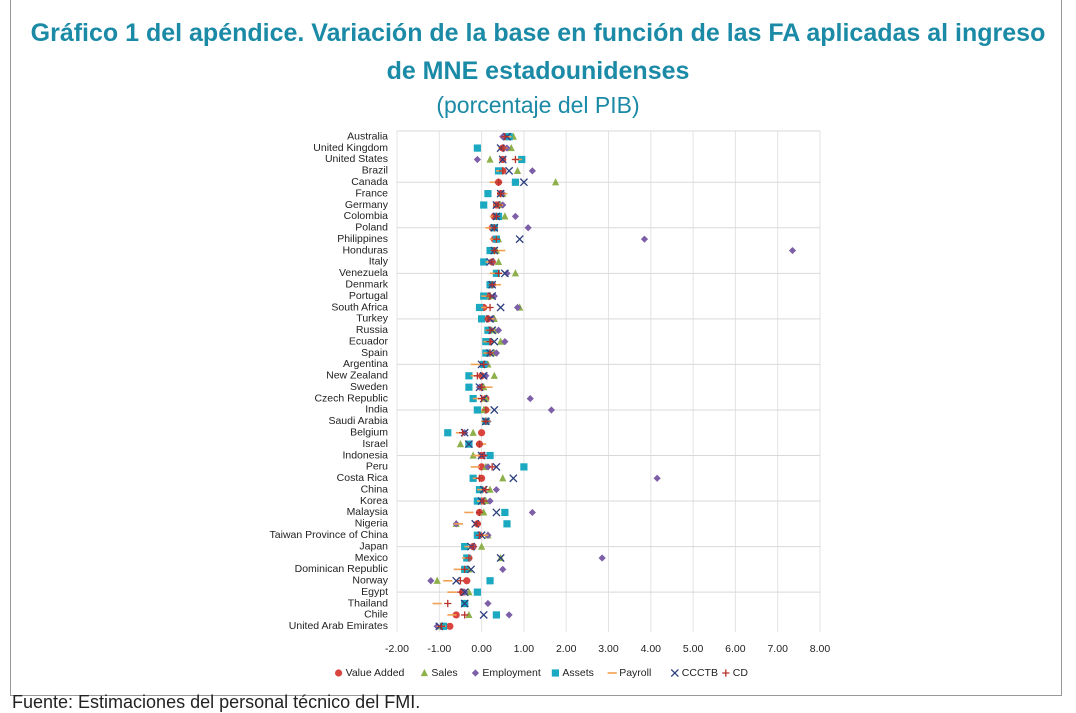 The image size is (1076, 713). Describe the element at coordinates (375, 489) in the screenshot. I see `y-tick-label: China` at that location.